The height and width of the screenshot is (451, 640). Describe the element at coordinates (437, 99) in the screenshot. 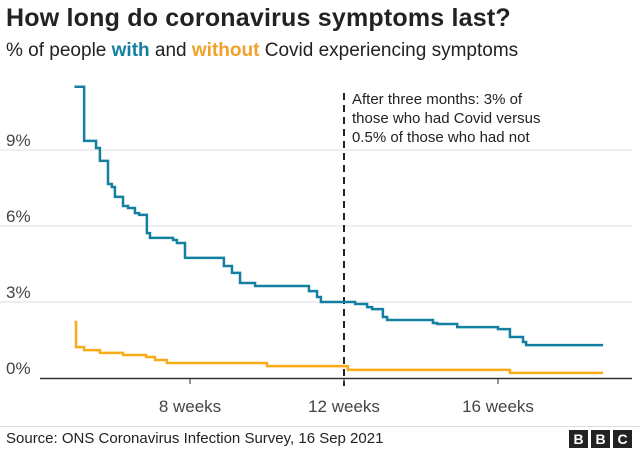

I see `annotation-text: After three months: 3% of` at that location.